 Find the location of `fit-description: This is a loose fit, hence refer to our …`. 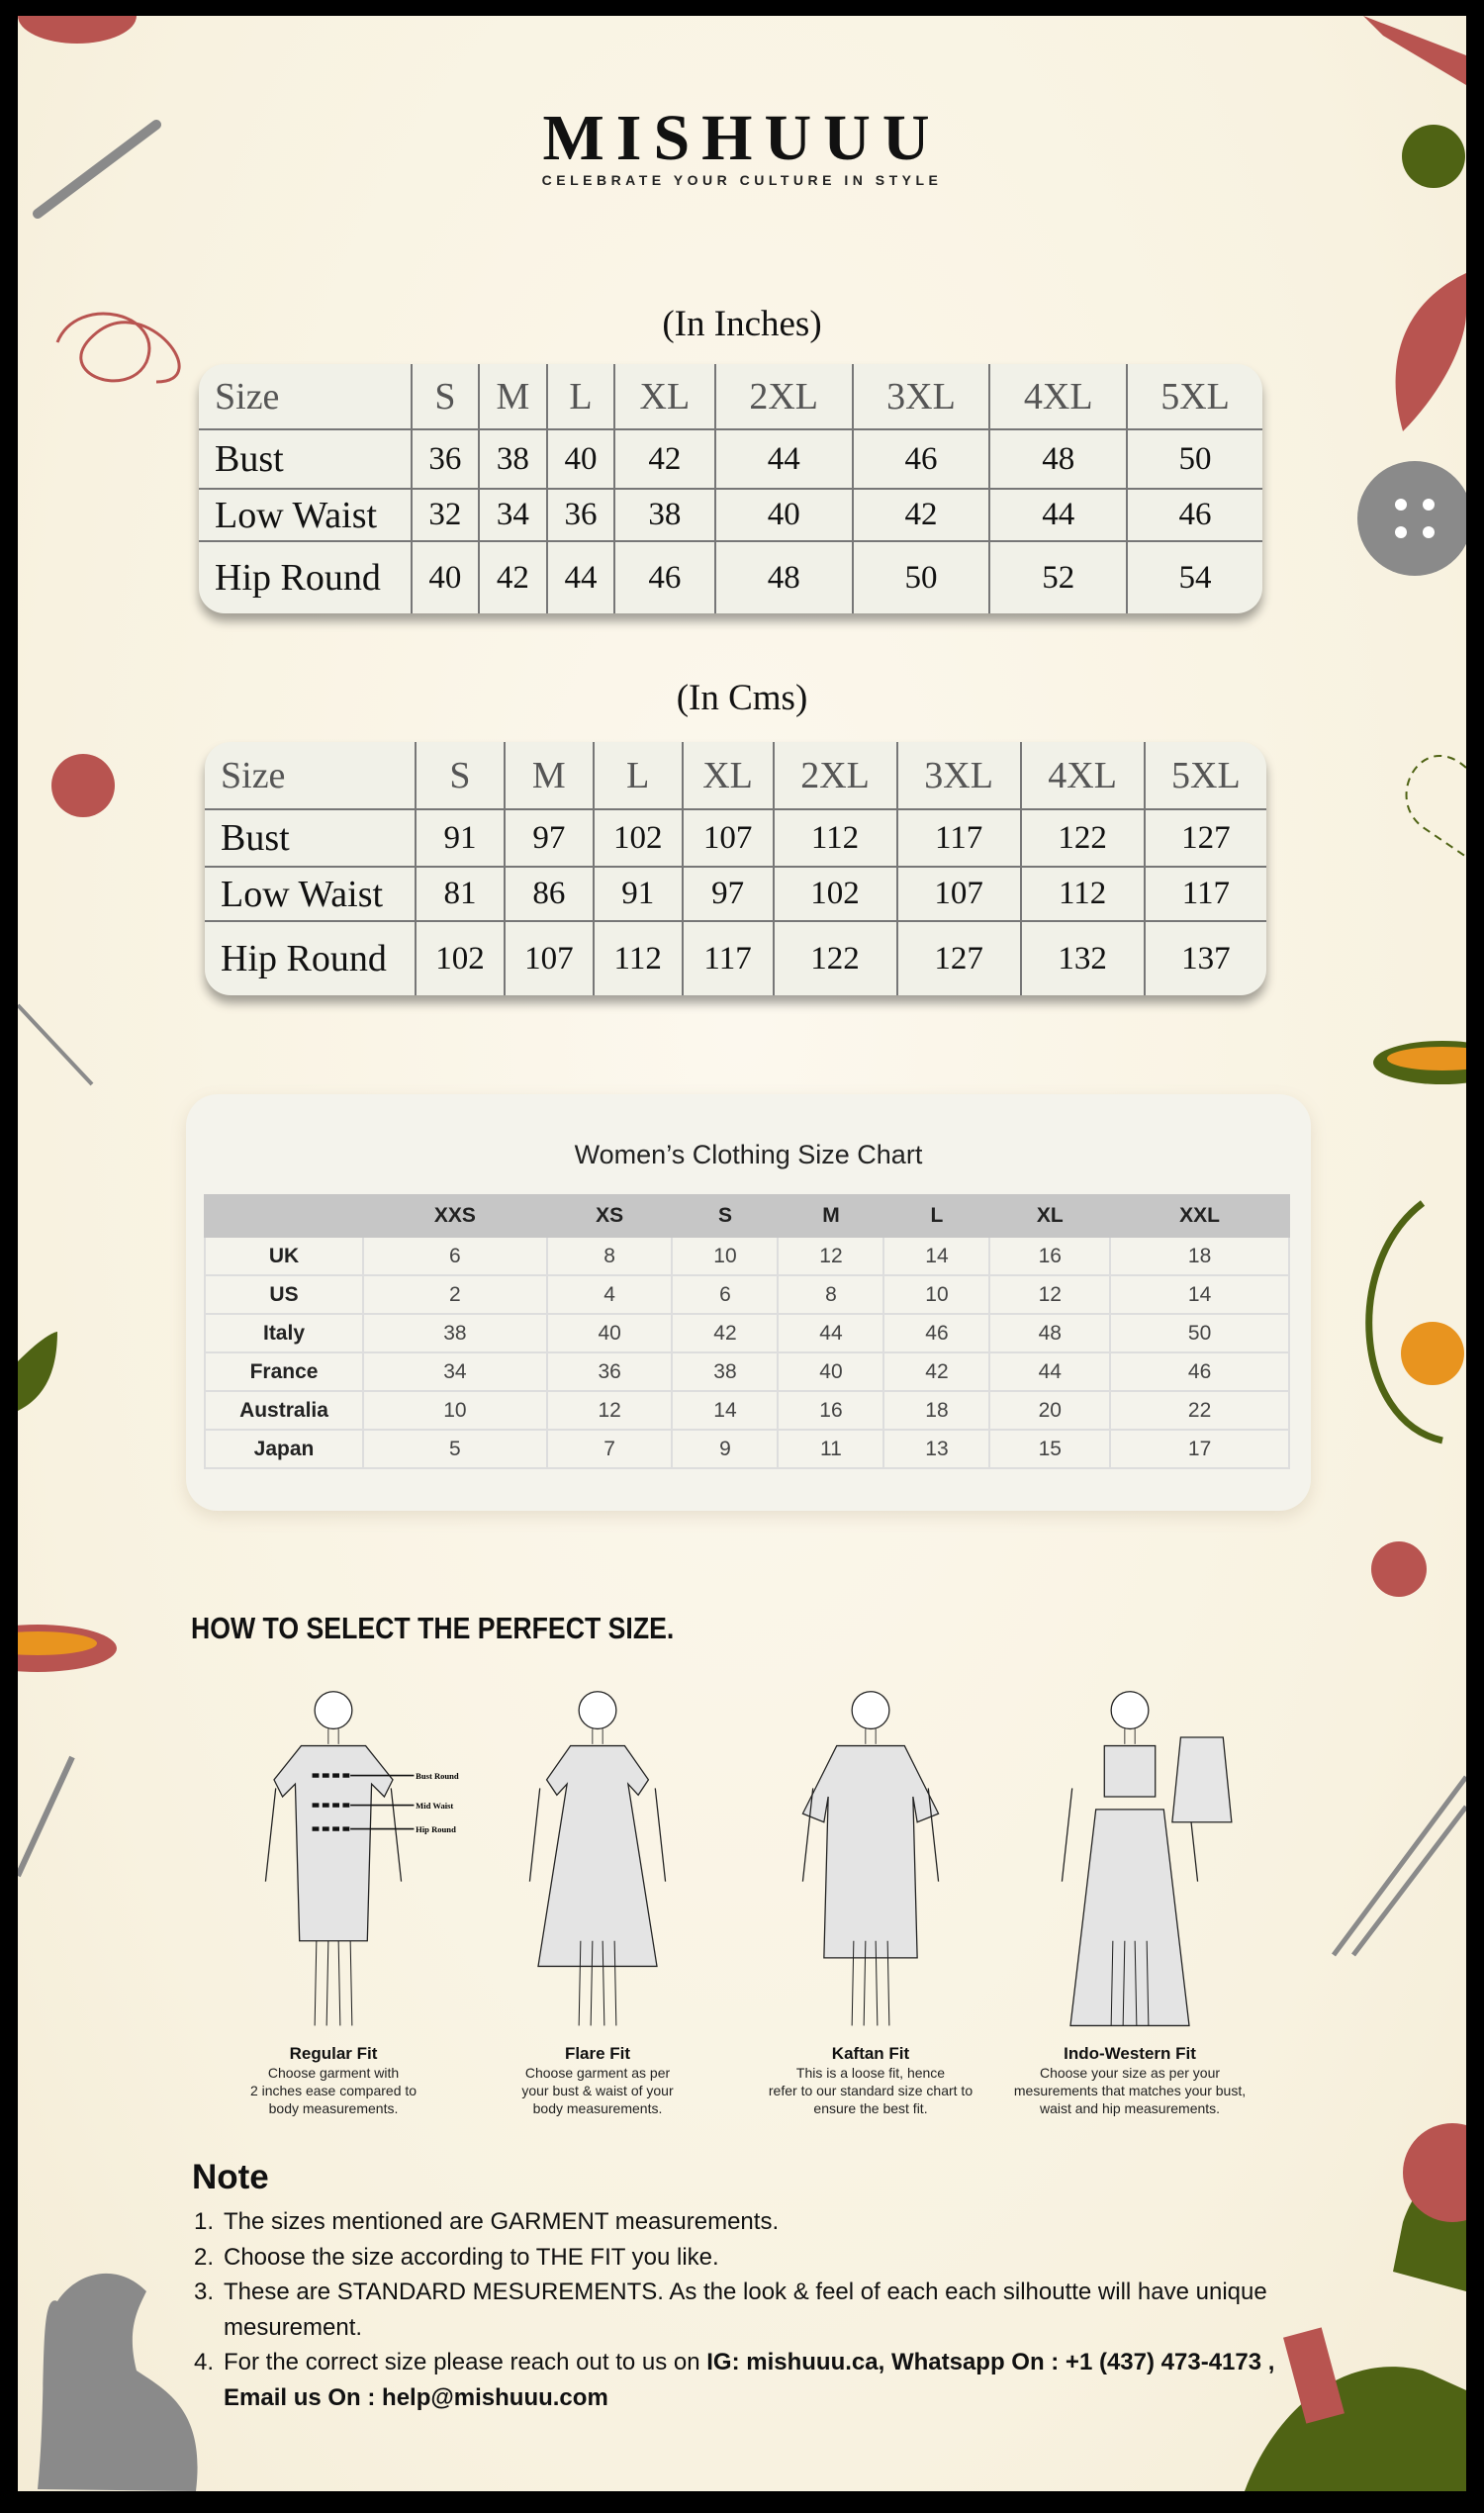

fit-description: This is a loose fit, hence refer to our … is located at coordinates (871, 2090).